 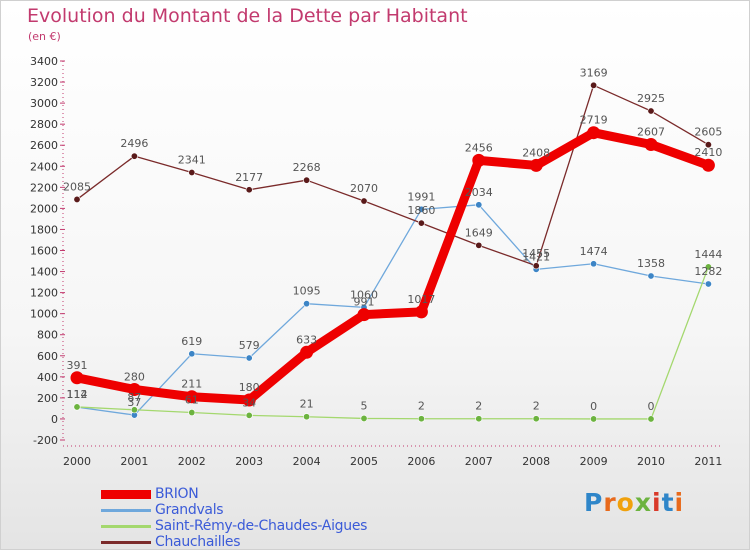 I want to click on data-label: 1649, so click(x=479, y=232).